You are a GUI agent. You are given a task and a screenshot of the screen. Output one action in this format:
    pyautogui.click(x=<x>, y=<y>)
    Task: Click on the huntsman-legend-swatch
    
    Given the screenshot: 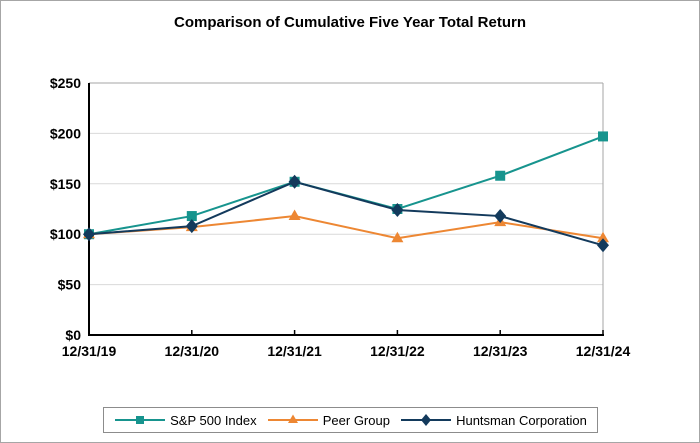 What is the action you would take?
    pyautogui.click(x=426, y=420)
    